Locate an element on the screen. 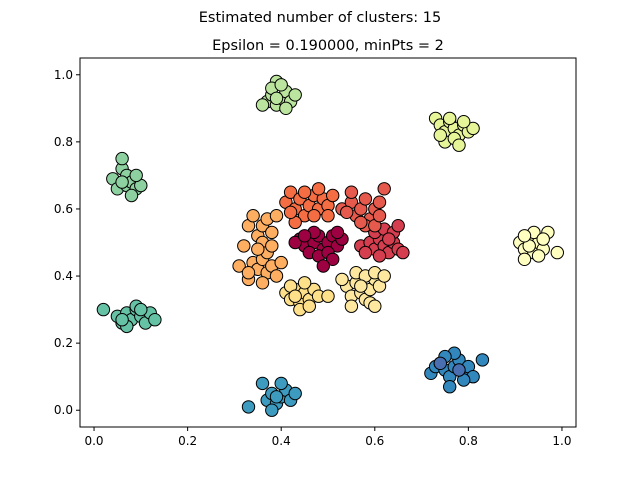 This screenshot has height=480, width=640. x-axis-ticks: 0.0 0.2 0.4 0.6 0.8 1.0 is located at coordinates (328, 437).